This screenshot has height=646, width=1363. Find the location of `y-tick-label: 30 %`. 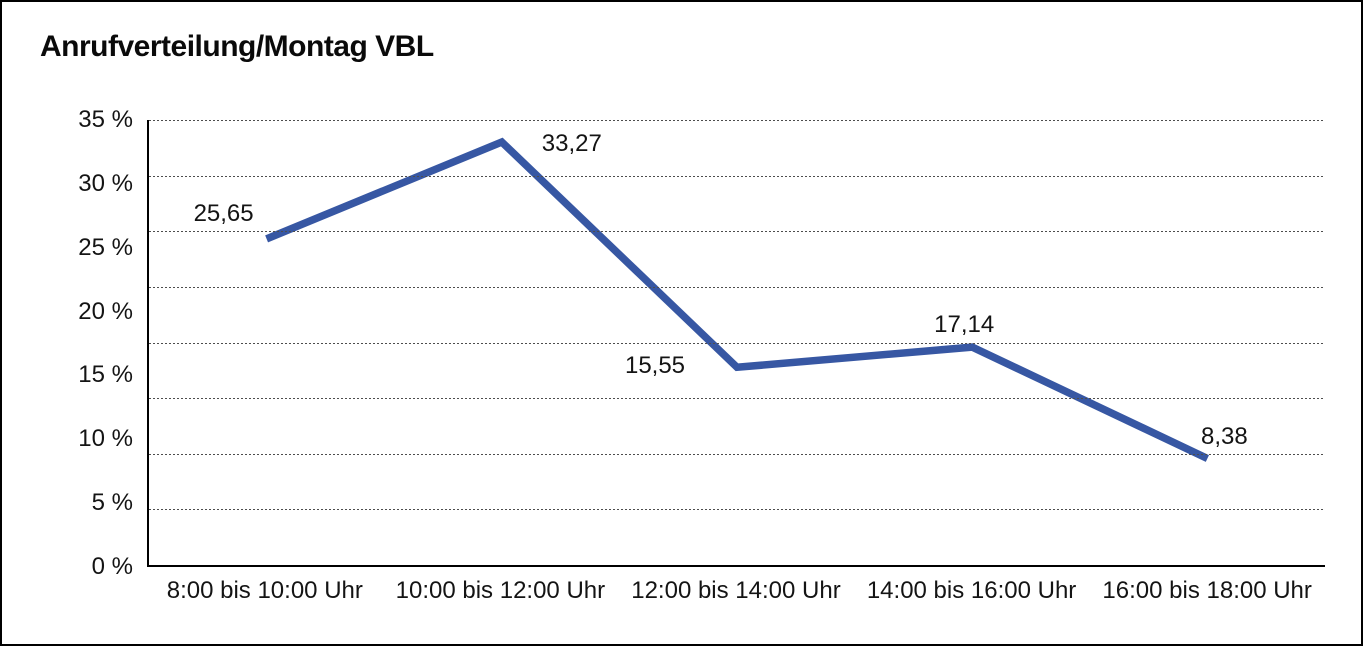

y-tick-label: 30 % is located at coordinates (105, 183).